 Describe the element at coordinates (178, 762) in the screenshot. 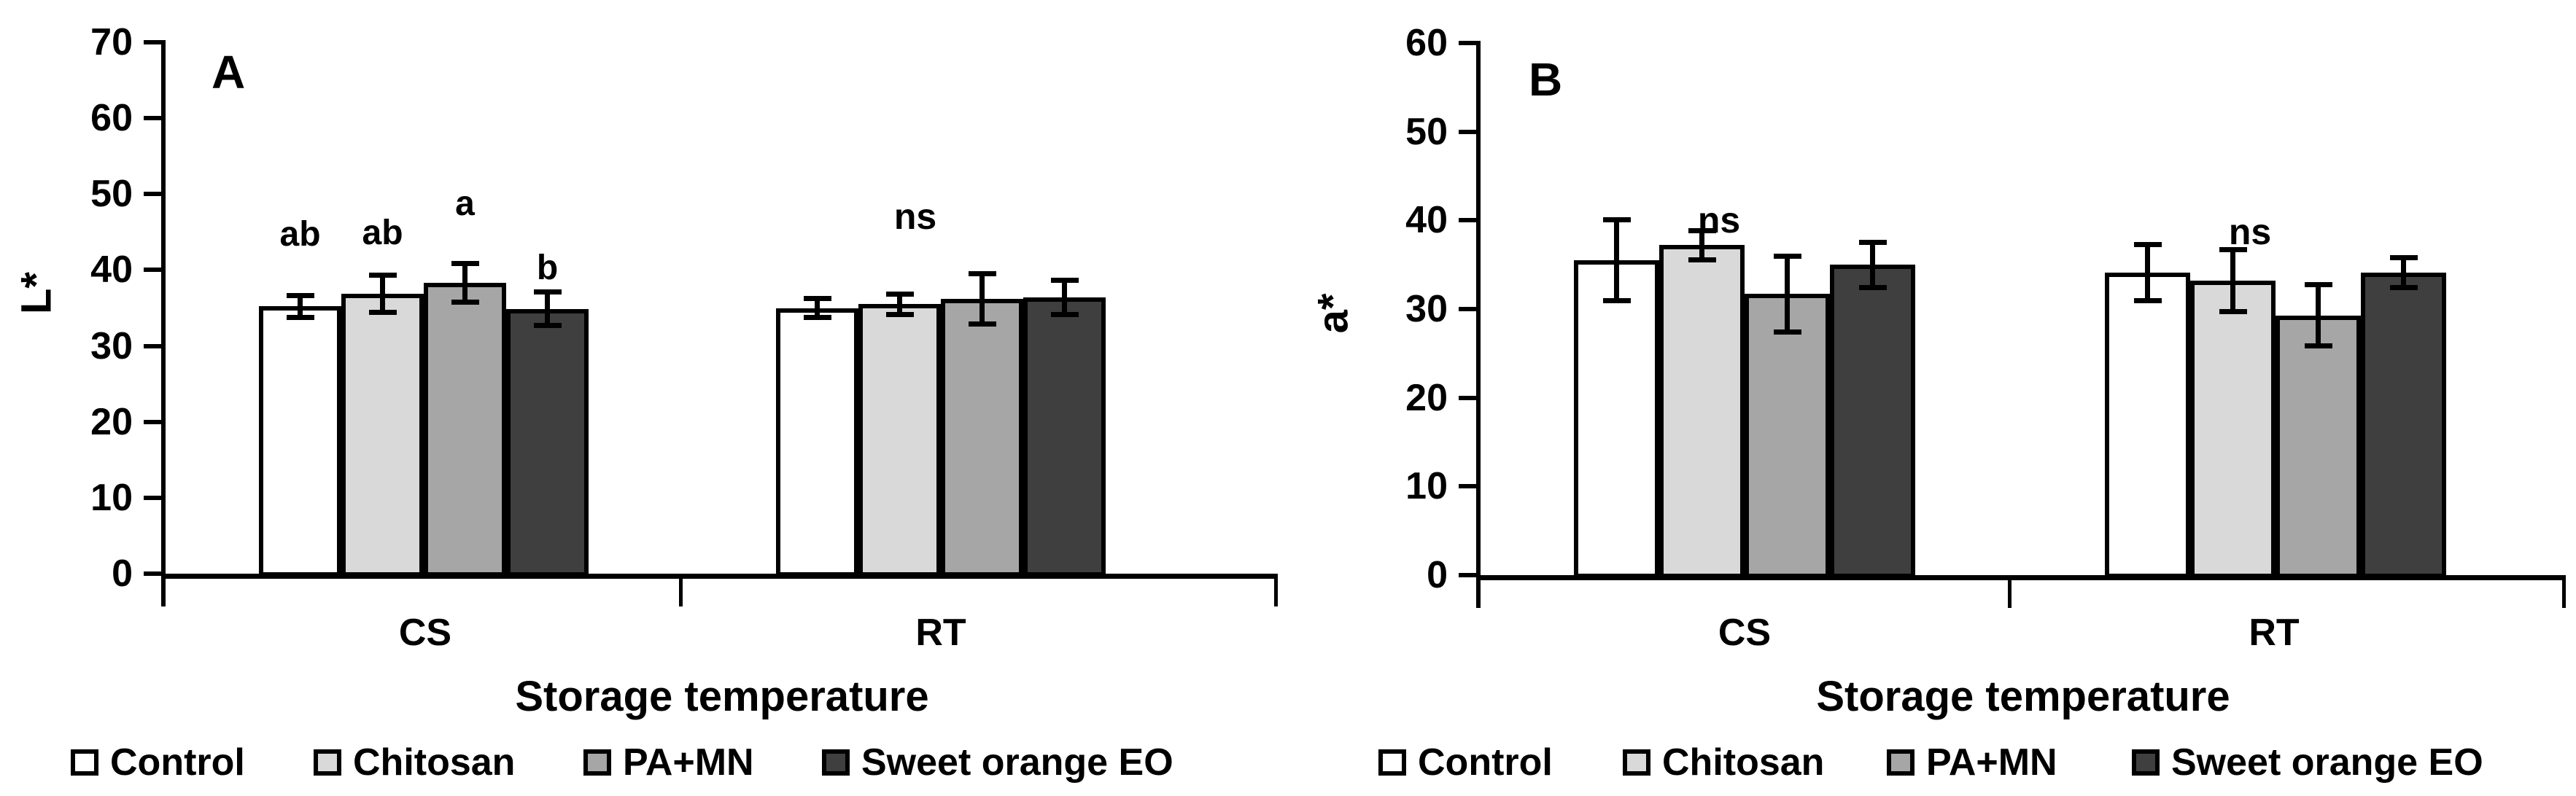

I see `legend-label: Control` at that location.